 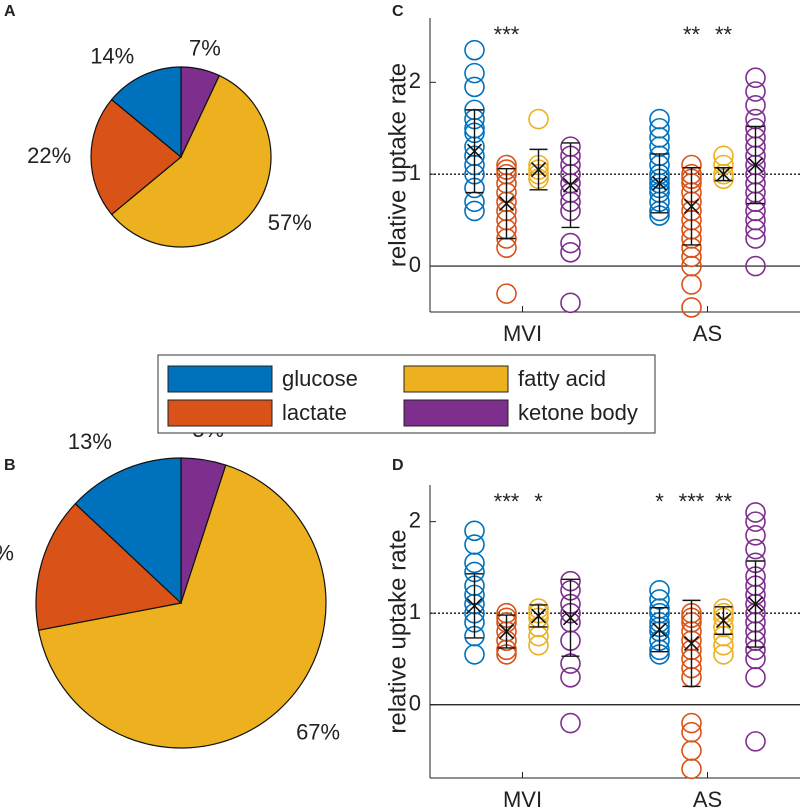 What do you see at coordinates (112, 55) in the screenshot?
I see `pie-label: 14%` at bounding box center [112, 55].